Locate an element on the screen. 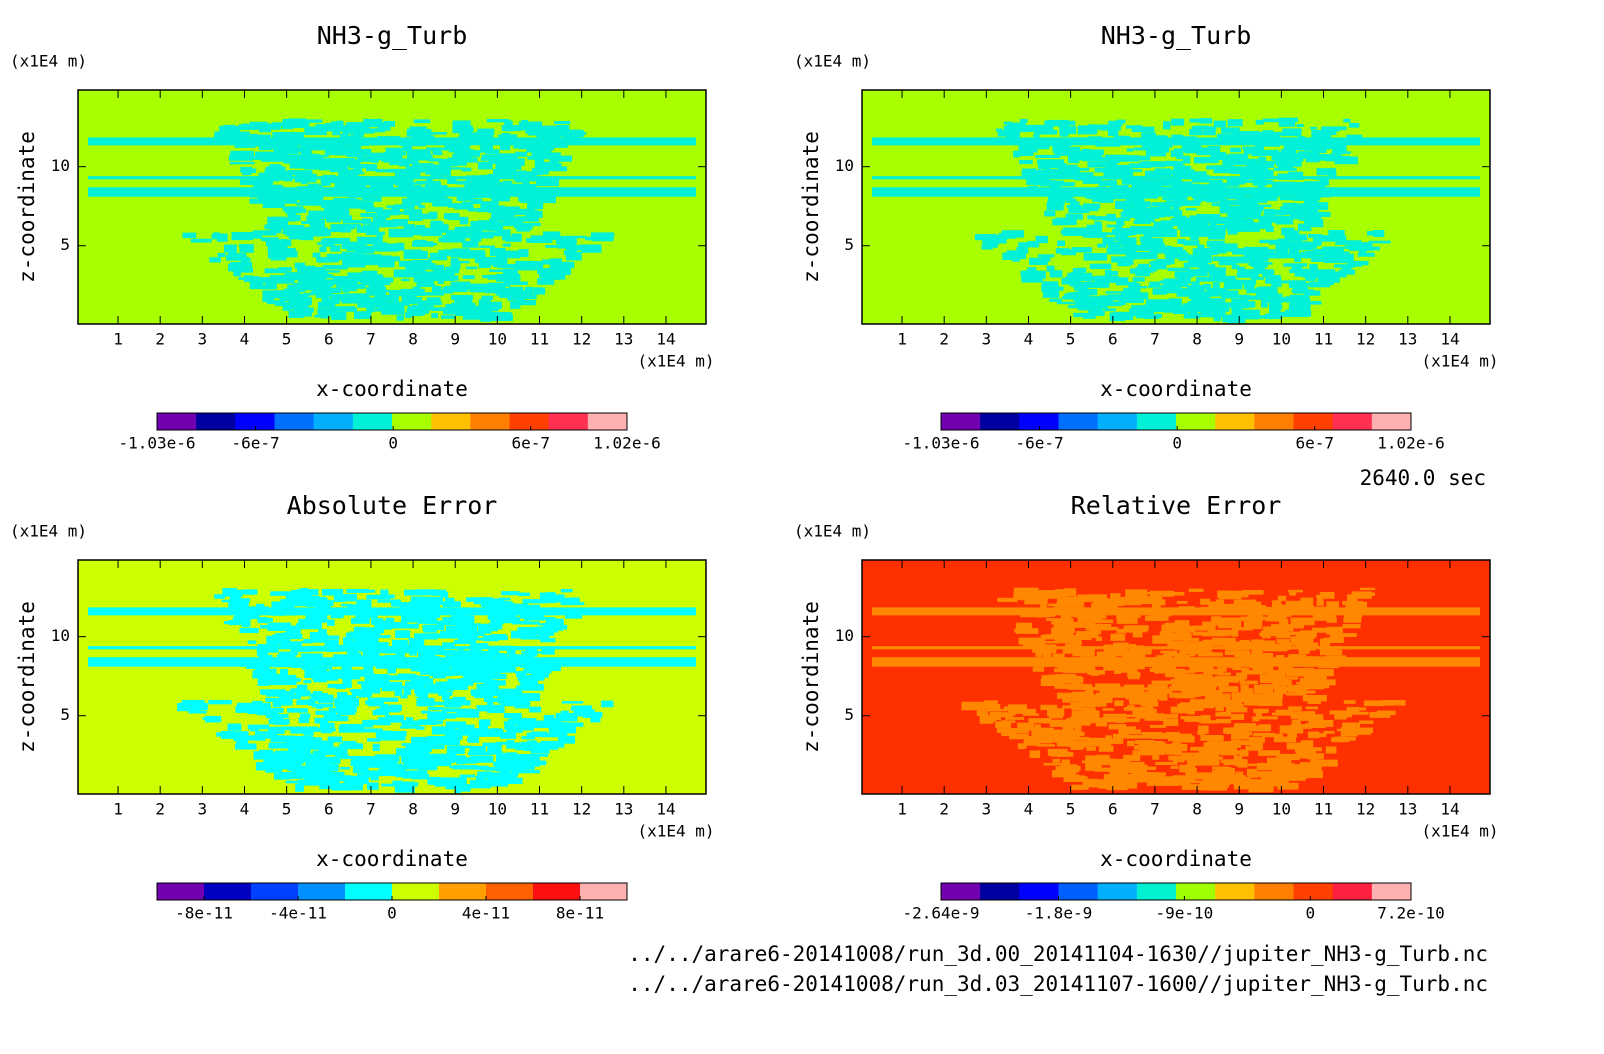 The width and height of the screenshot is (1604, 1054). colorbar-tick-label: 0 is located at coordinates (392, 913).